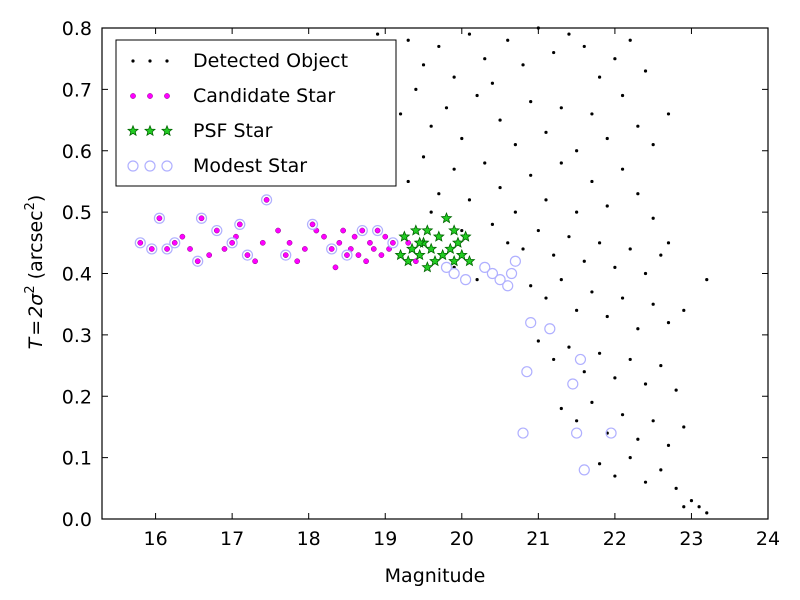 This screenshot has height=600, width=800. I want to click on x-tick-label: 18, so click(309, 539).